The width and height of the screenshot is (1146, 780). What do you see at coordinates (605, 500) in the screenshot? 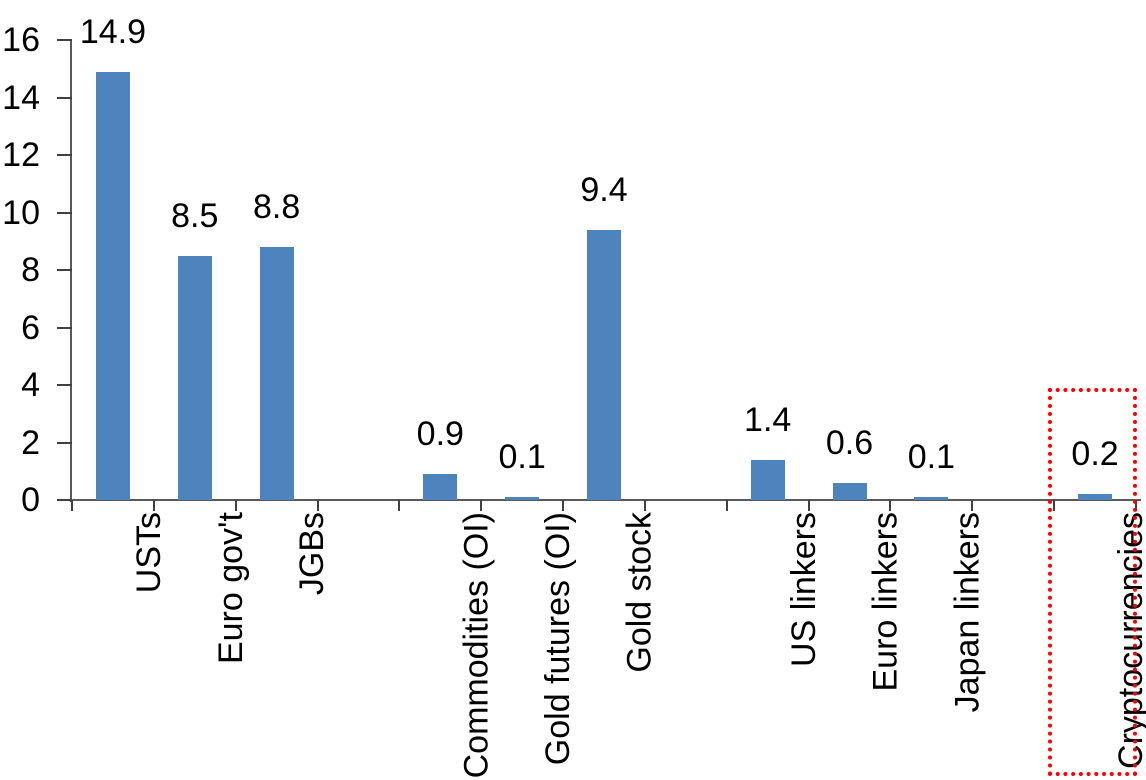
I see `x-axis-line` at bounding box center [605, 500].